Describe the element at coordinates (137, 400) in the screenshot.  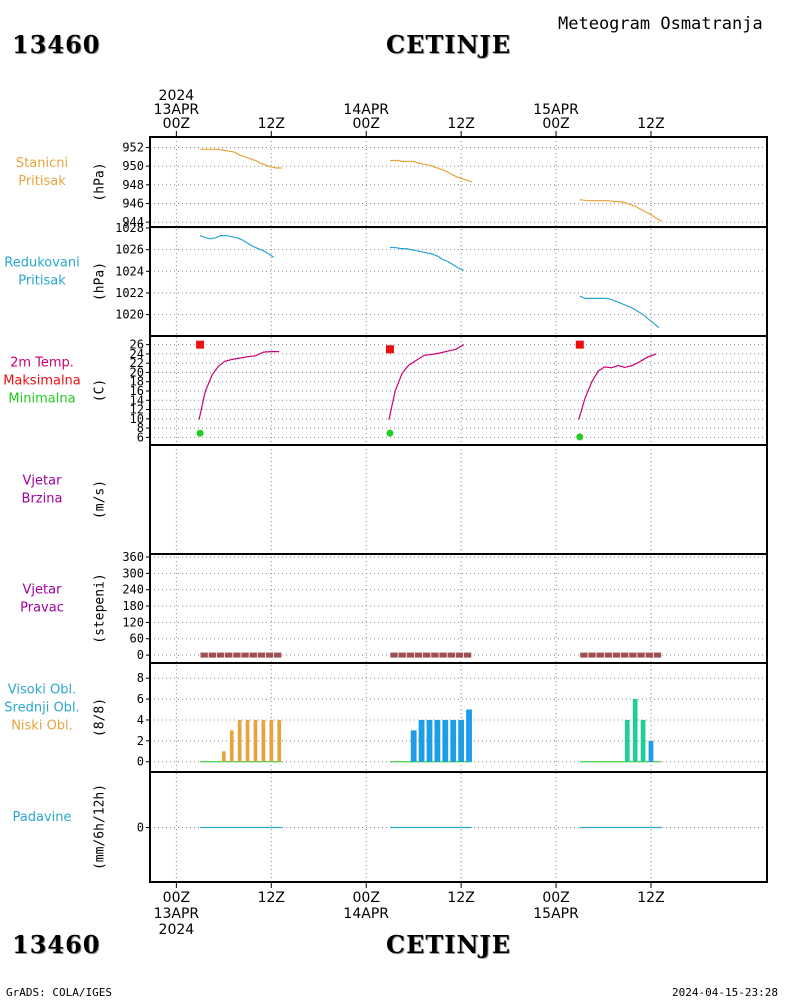
I see `y-tick-label: 14` at that location.